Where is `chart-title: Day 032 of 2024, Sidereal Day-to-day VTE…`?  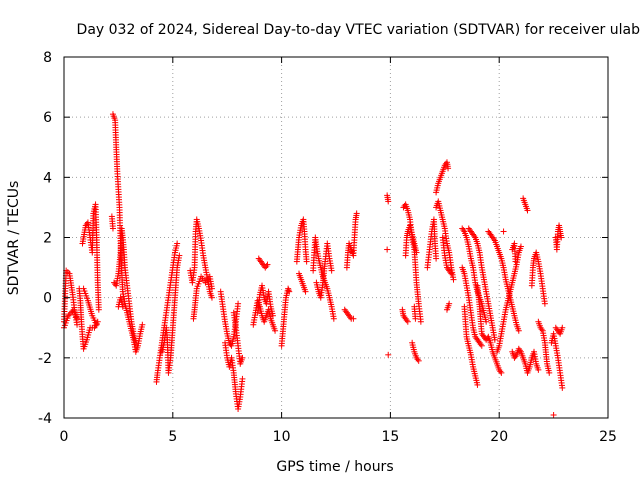
chart-title: Day 032 of 2024, Sidereal Day-to-day VTE… is located at coordinates (358, 30).